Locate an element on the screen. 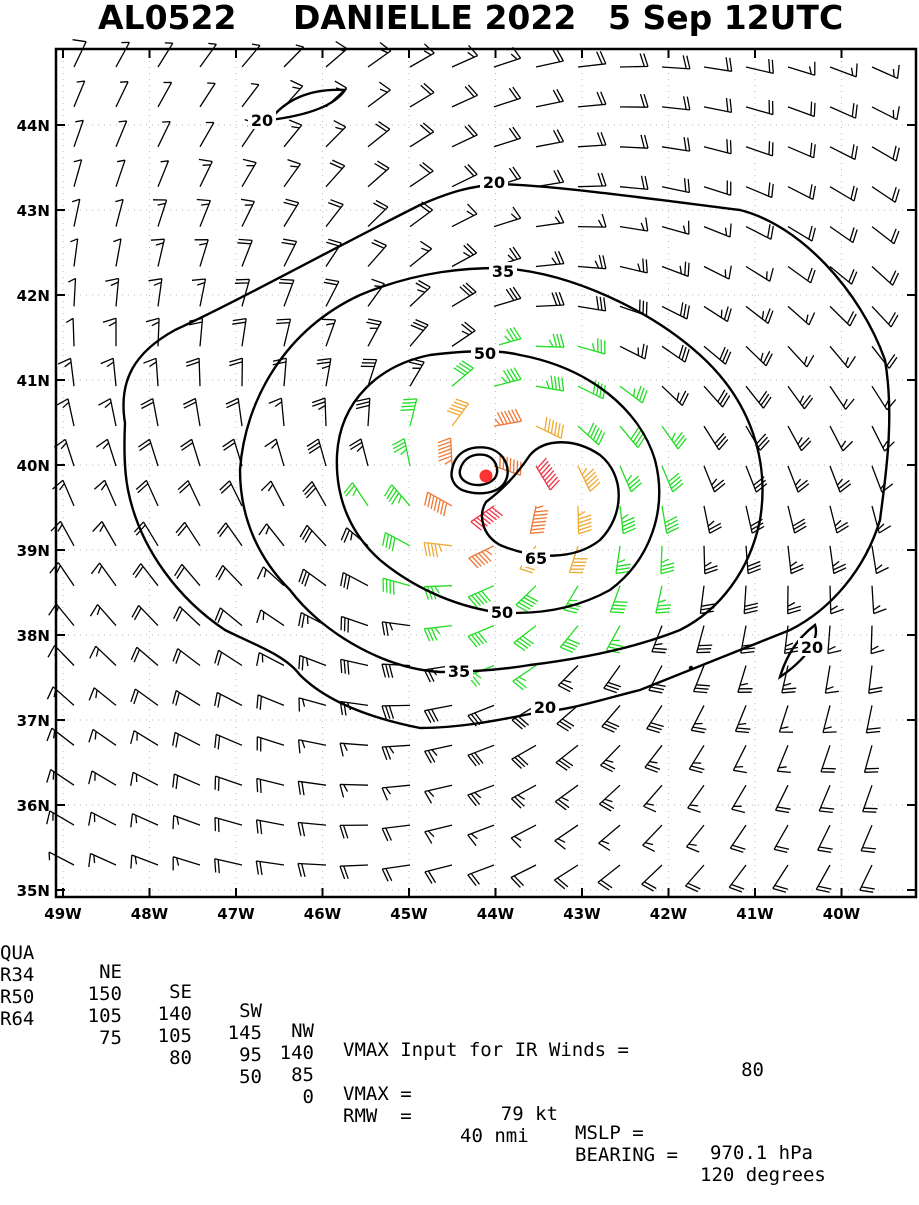 This screenshot has width=919, height=1205. storm-name: DANIELLE 2022 is located at coordinates (435, 18).